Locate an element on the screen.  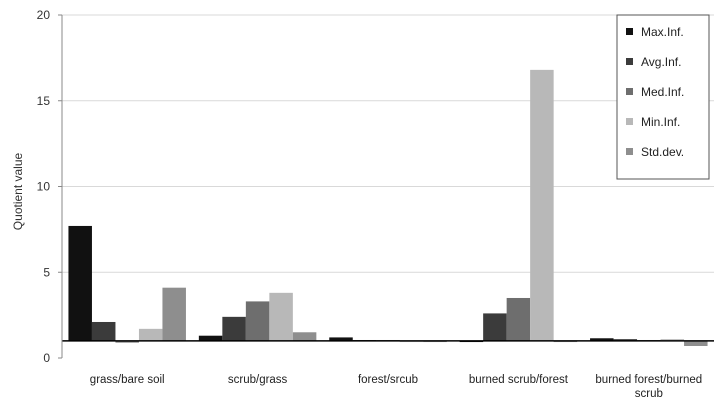
legend-label: Med.Inf. is located at coordinates (662, 92).